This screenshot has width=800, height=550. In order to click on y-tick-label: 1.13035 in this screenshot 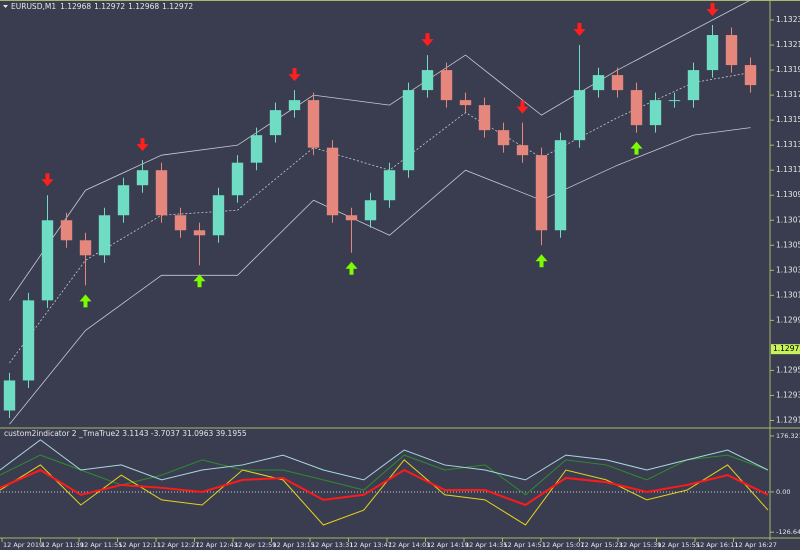, I will do `click(788, 269)`.